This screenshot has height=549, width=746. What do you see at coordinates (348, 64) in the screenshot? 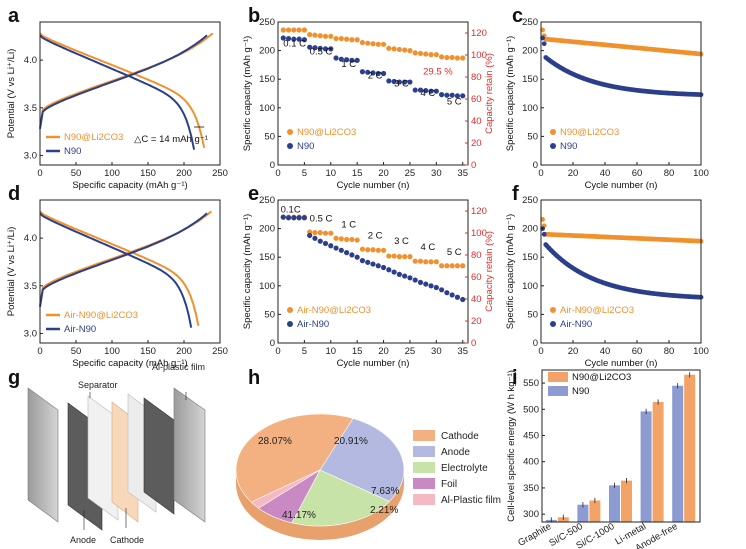
I see `rate-label: 1 C` at bounding box center [348, 64].